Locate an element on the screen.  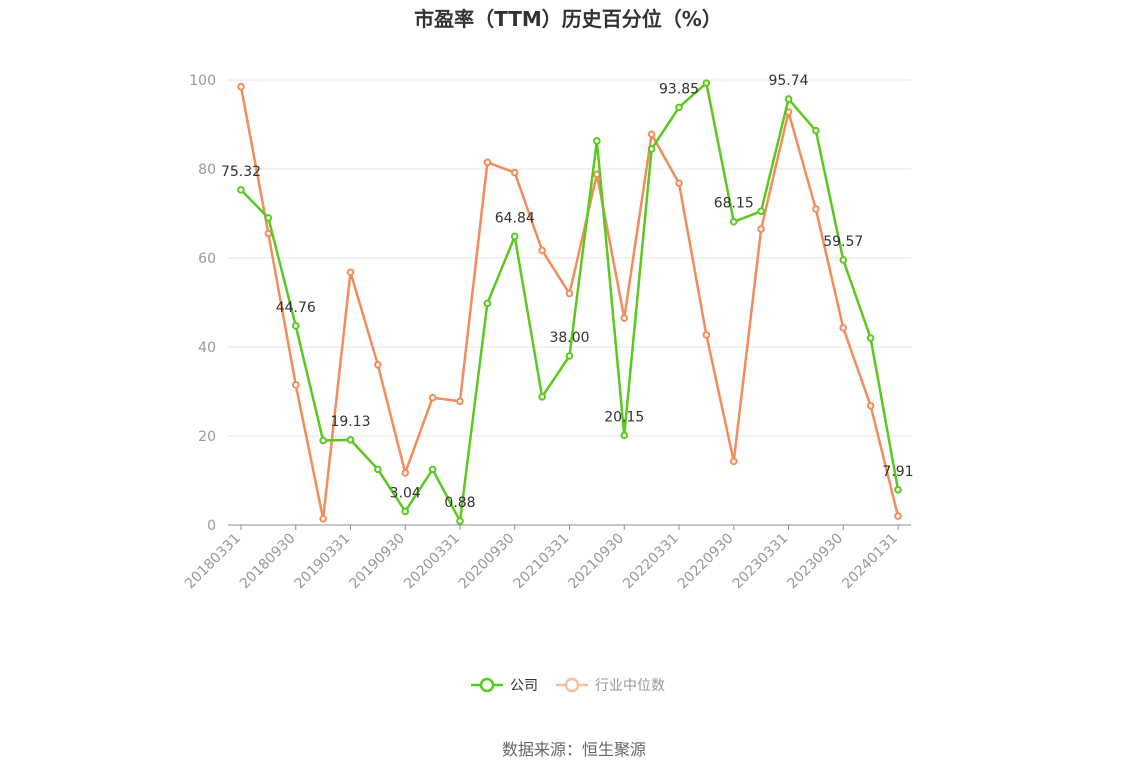
x-tick-label: 20180930 is located at coordinates (268, 562).